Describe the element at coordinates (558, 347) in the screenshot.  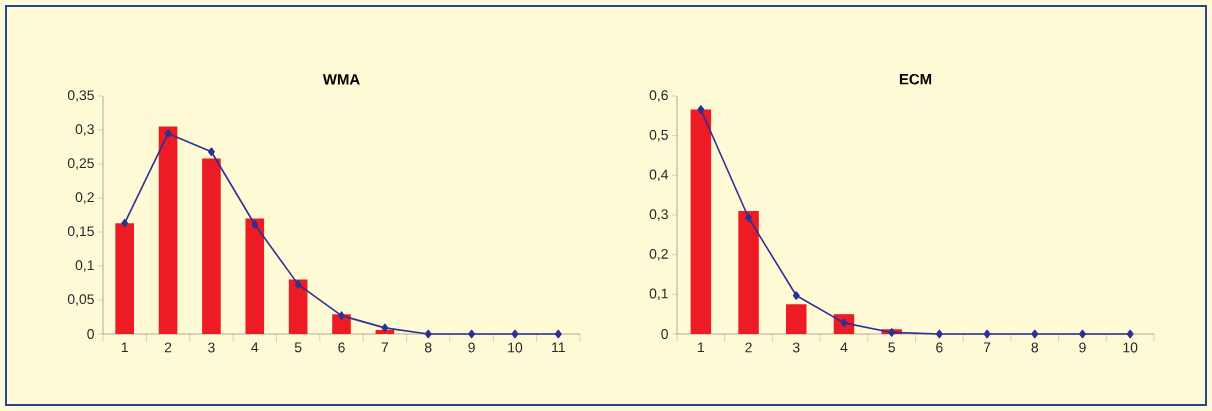
I see `x-tick-label: 11` at that location.